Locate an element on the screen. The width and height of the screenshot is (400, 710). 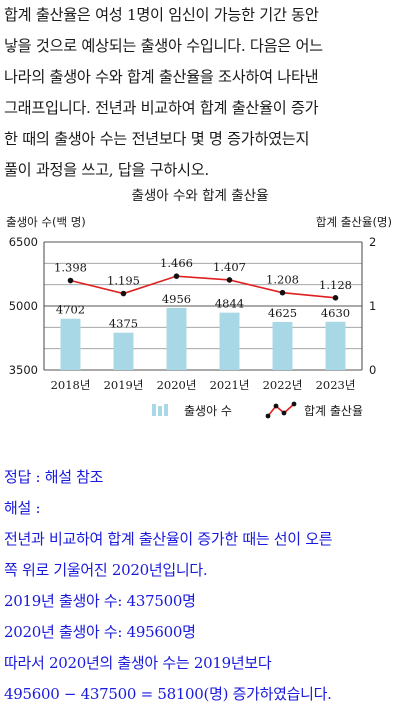
y-tick-right: 2 is located at coordinates (372, 242).